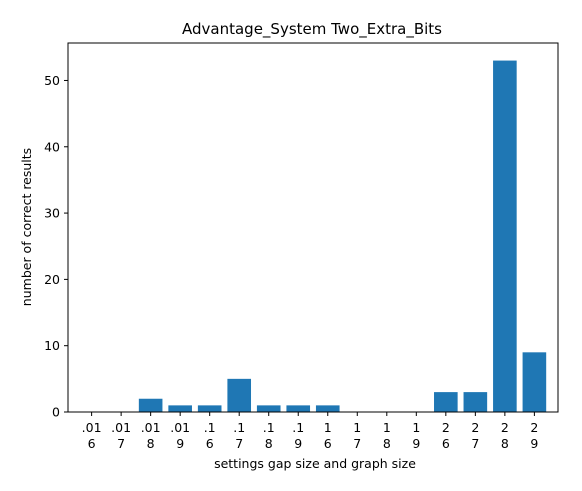  What do you see at coordinates (92, 427) in the screenshot?
I see `x-tick-label-gap-0: .01` at bounding box center [92, 427].